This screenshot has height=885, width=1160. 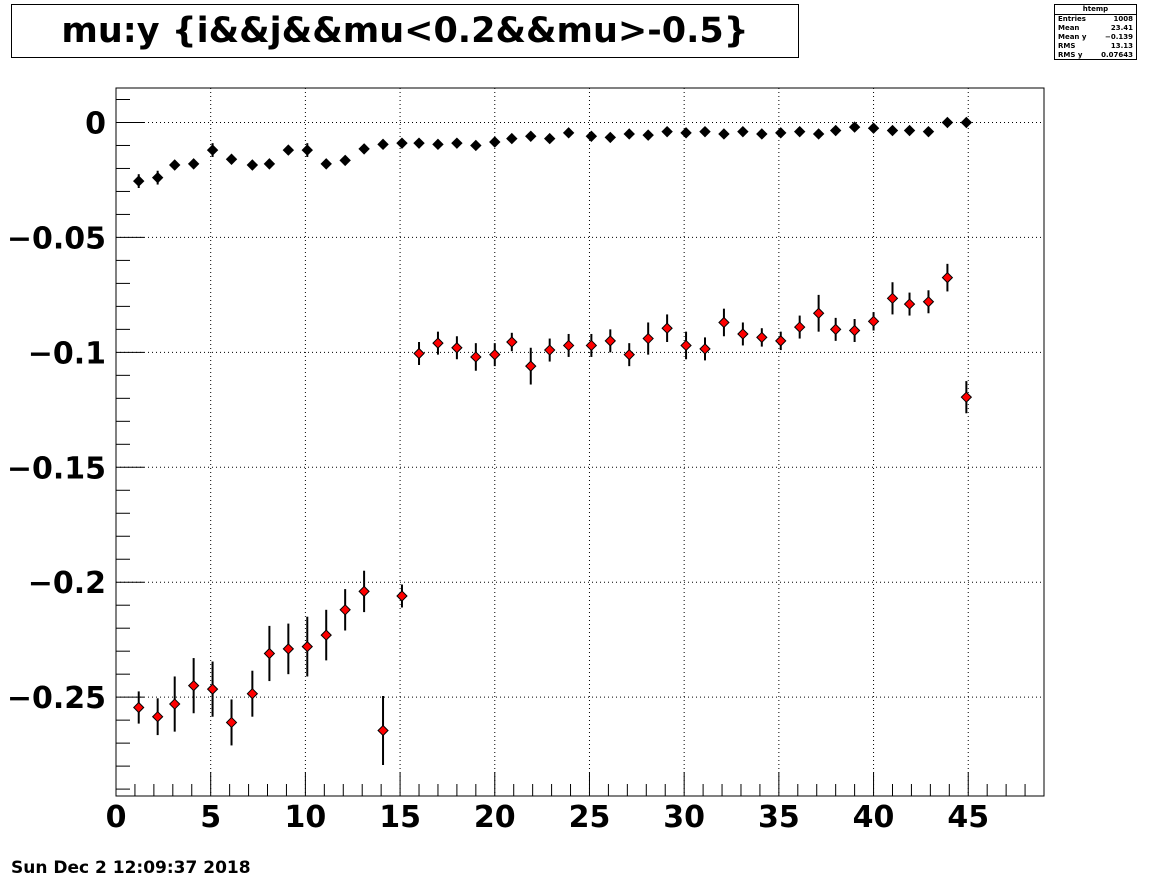 What do you see at coordinates (779, 817) in the screenshot?
I see `x-tick-label: 35` at bounding box center [779, 817].